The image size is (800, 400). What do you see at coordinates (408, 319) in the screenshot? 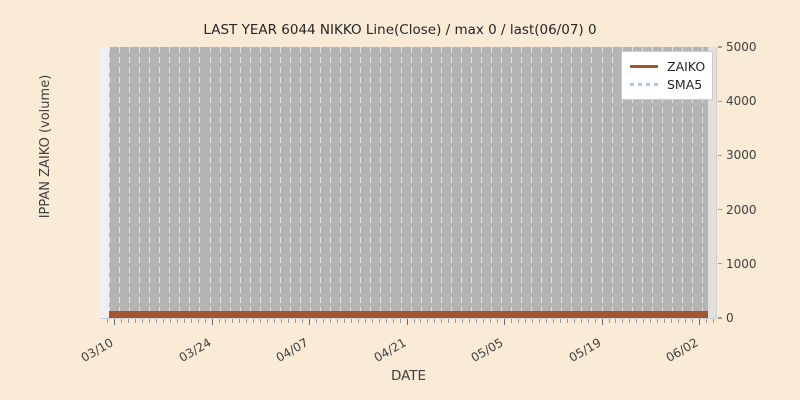
I see `axis-spine-bottom` at bounding box center [408, 319].